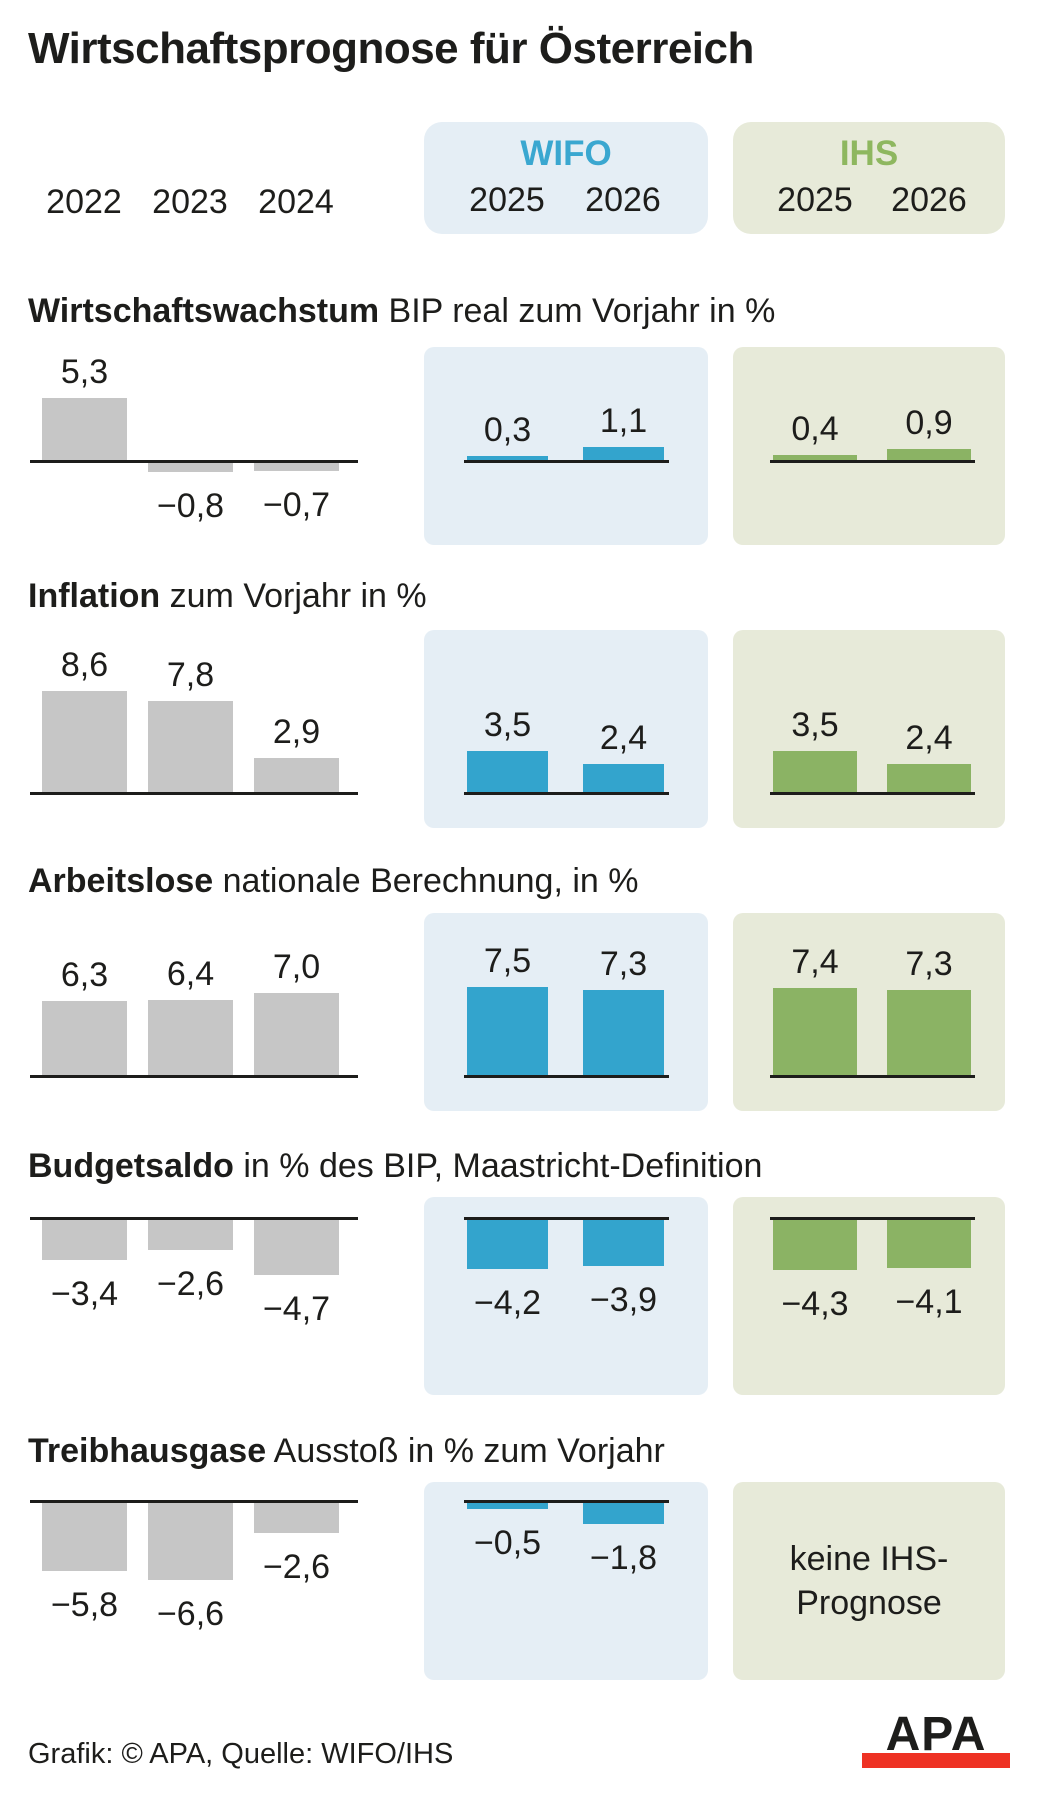 The width and height of the screenshot is (1039, 1795). I want to click on ihs-value-label-2025: 3,5, so click(815, 725).